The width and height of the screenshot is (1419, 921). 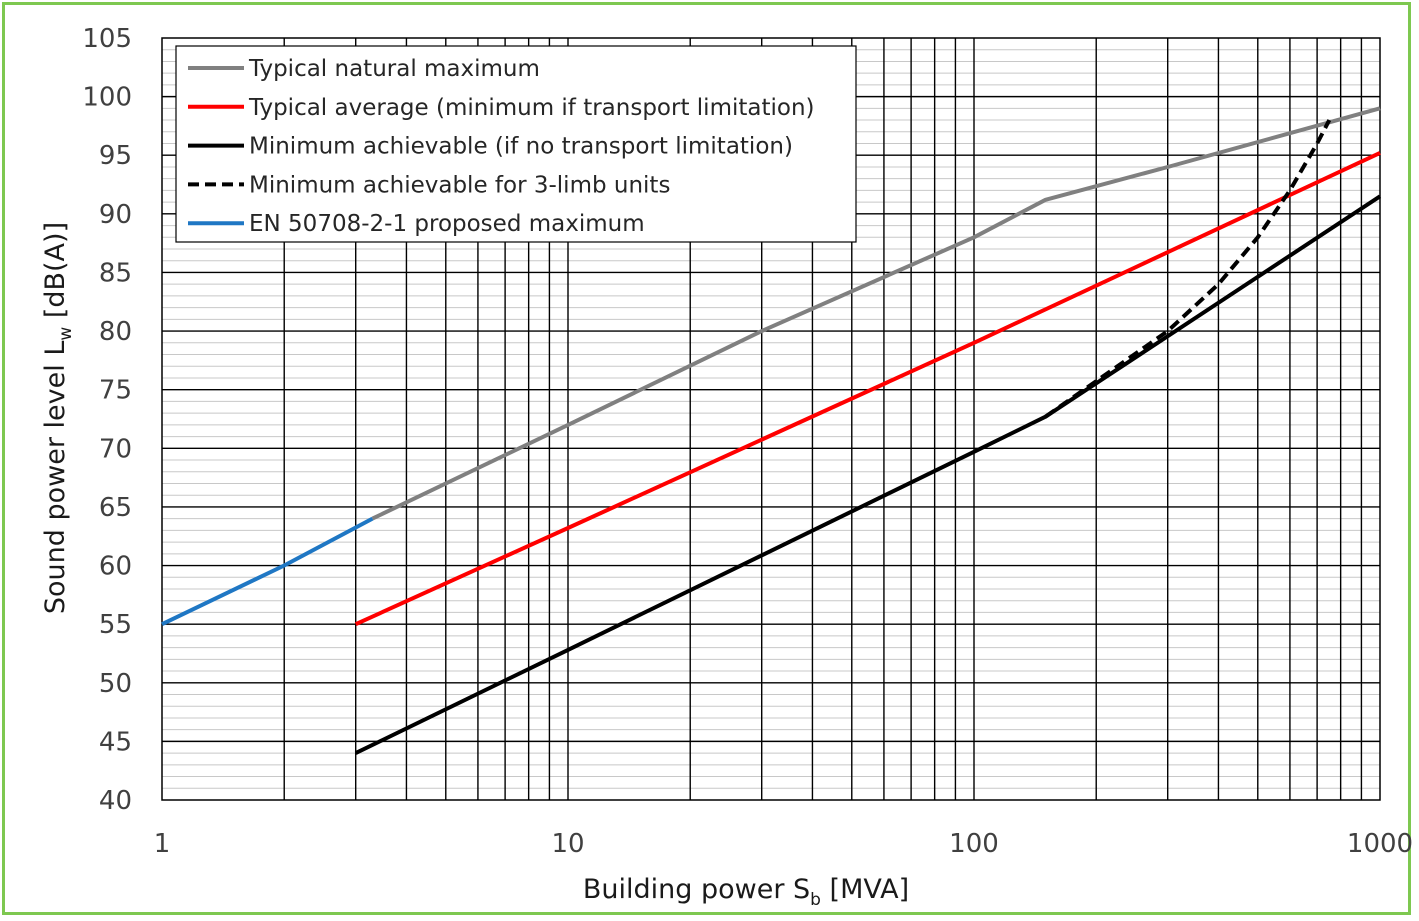 What do you see at coordinates (115, 684) in the screenshot?
I see `y-tick-label: 50` at bounding box center [115, 684].